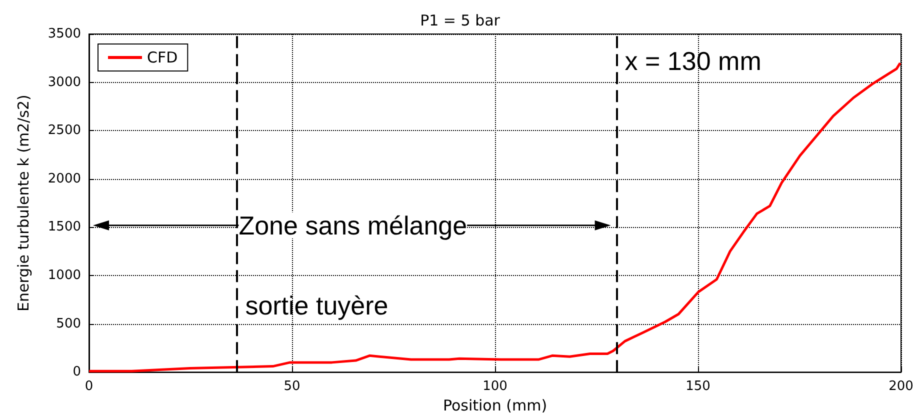 The width and height of the screenshot is (920, 418). What do you see at coordinates (89, 386) in the screenshot?
I see `x-tick-label: 0` at bounding box center [89, 386].